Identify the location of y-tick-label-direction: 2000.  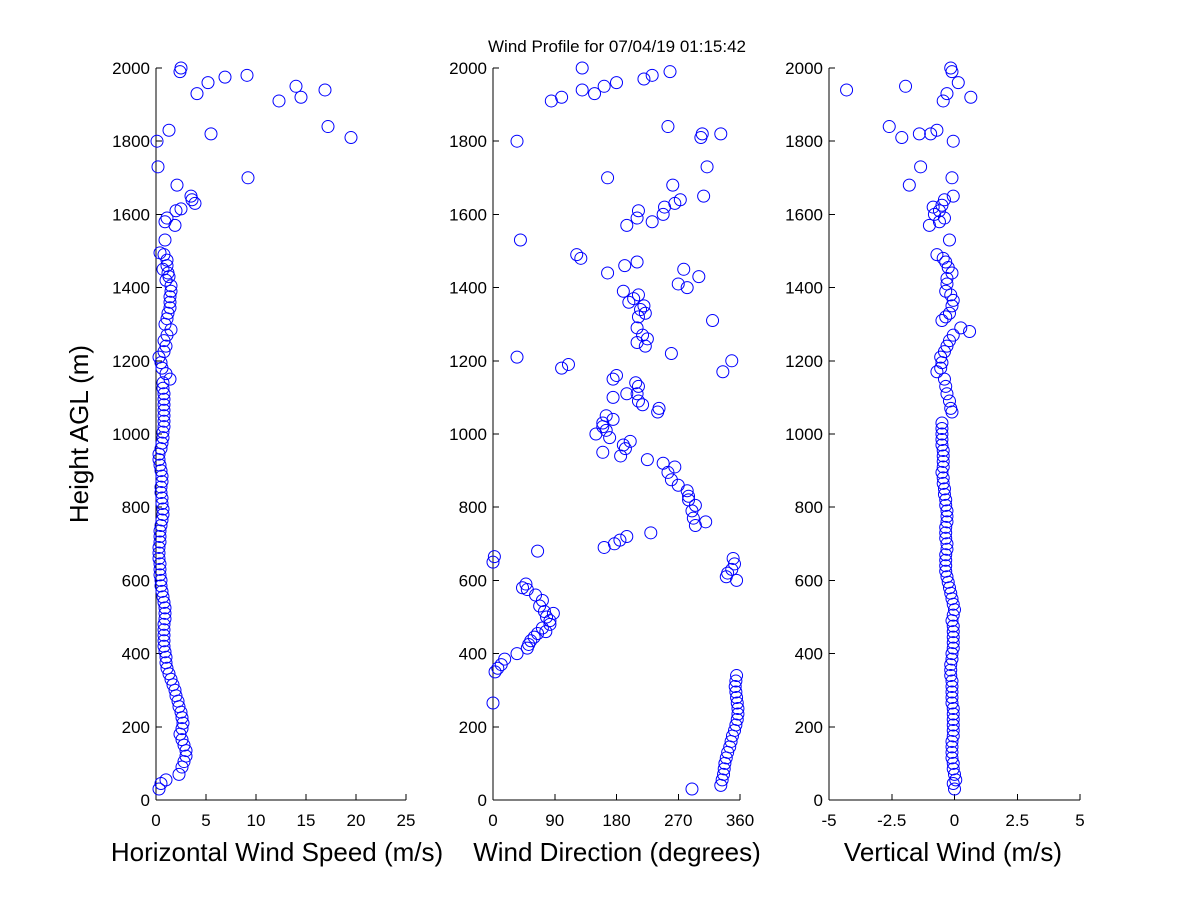
(468, 68).